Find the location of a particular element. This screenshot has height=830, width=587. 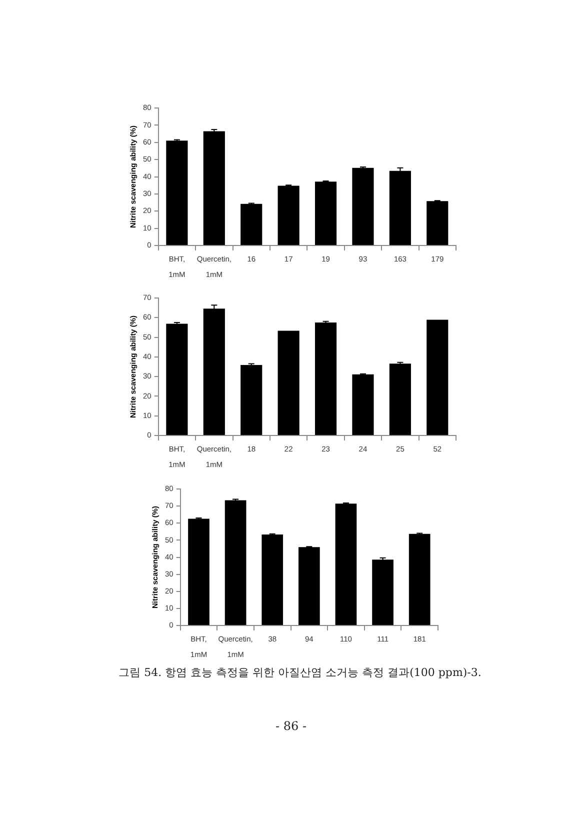

text: - 86 - is located at coordinates (291, 726).